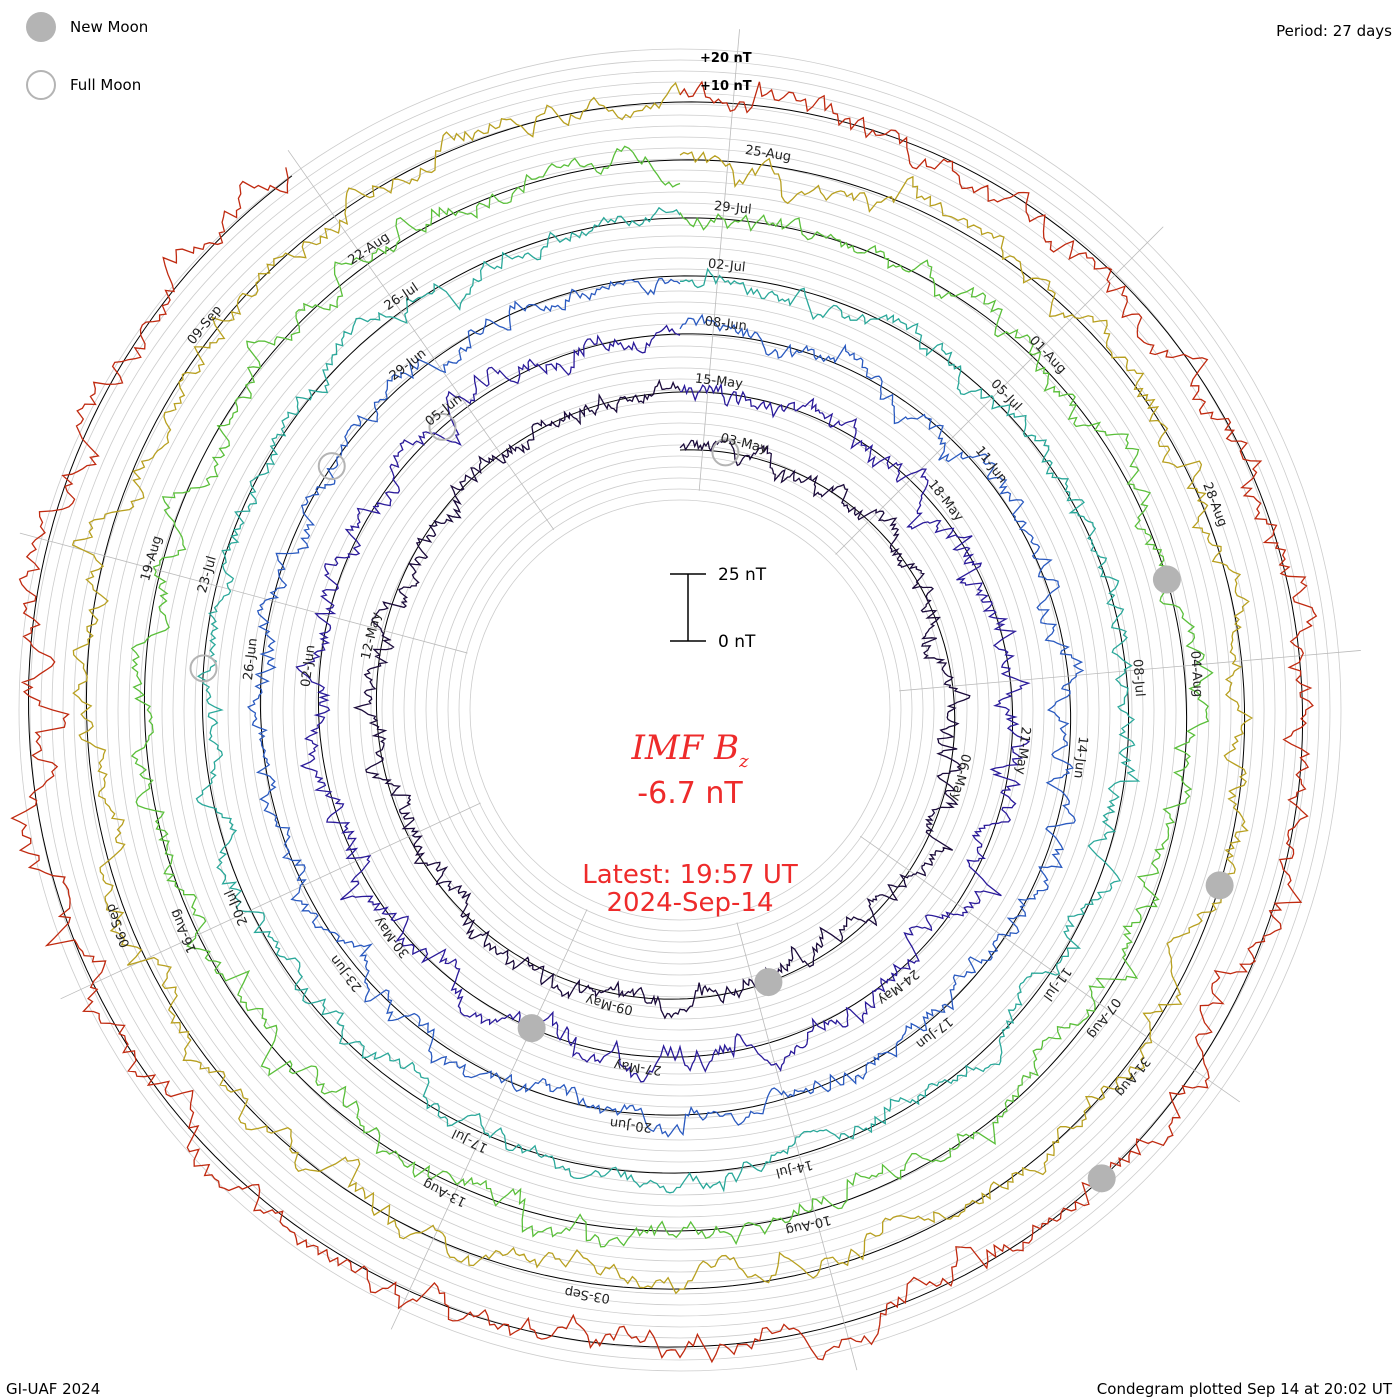  I want to click on date-label: 27-May, so click(638, 1067).